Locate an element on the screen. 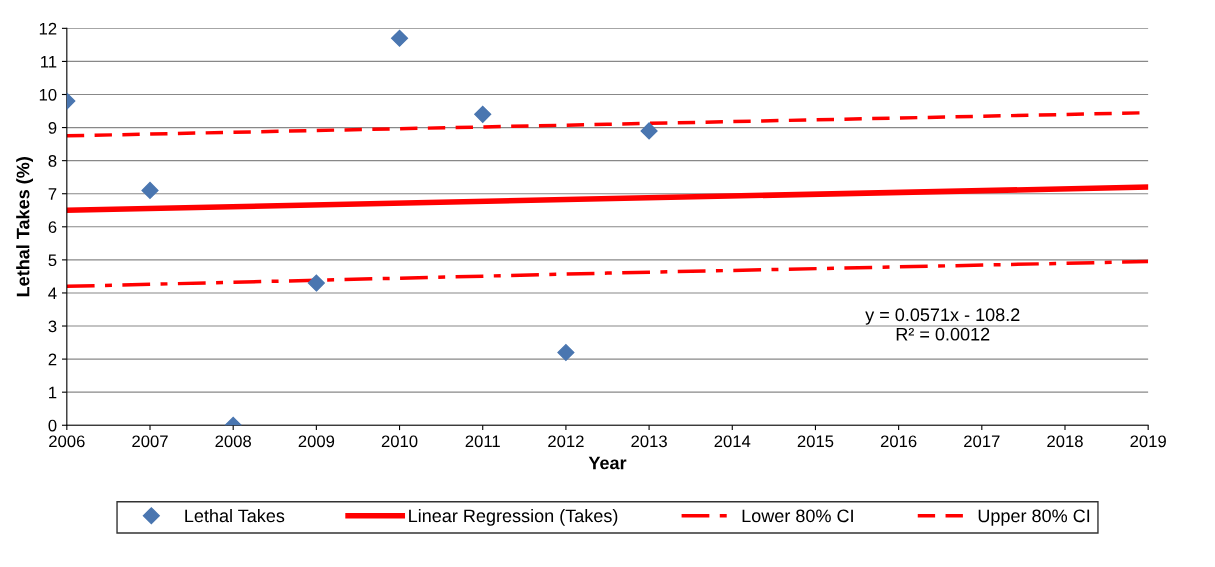  legend-label: Linear Regression (Takes) is located at coordinates (513, 517).